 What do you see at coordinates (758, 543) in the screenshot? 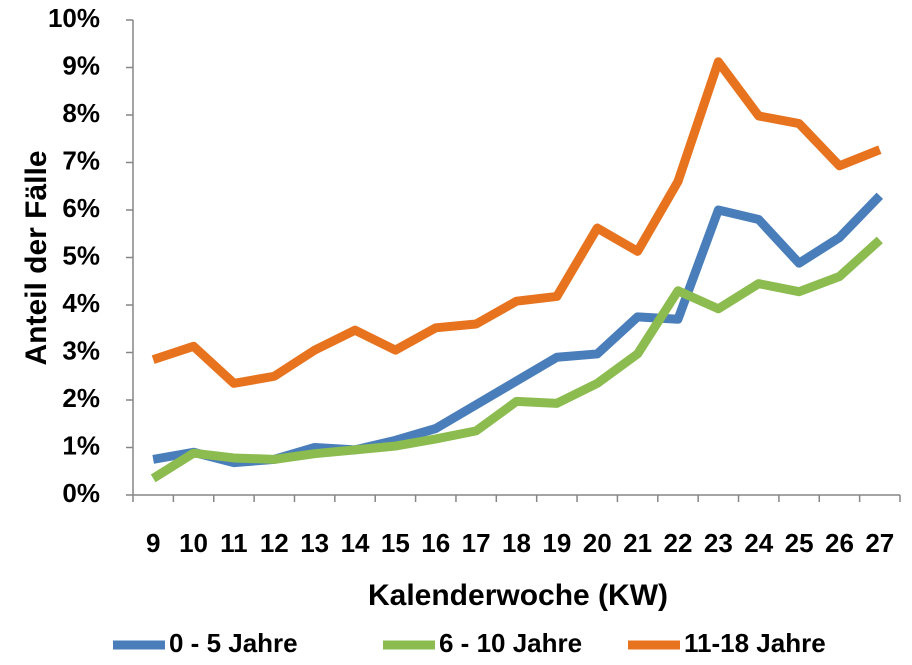
I see `x-tick-label: 24` at bounding box center [758, 543].